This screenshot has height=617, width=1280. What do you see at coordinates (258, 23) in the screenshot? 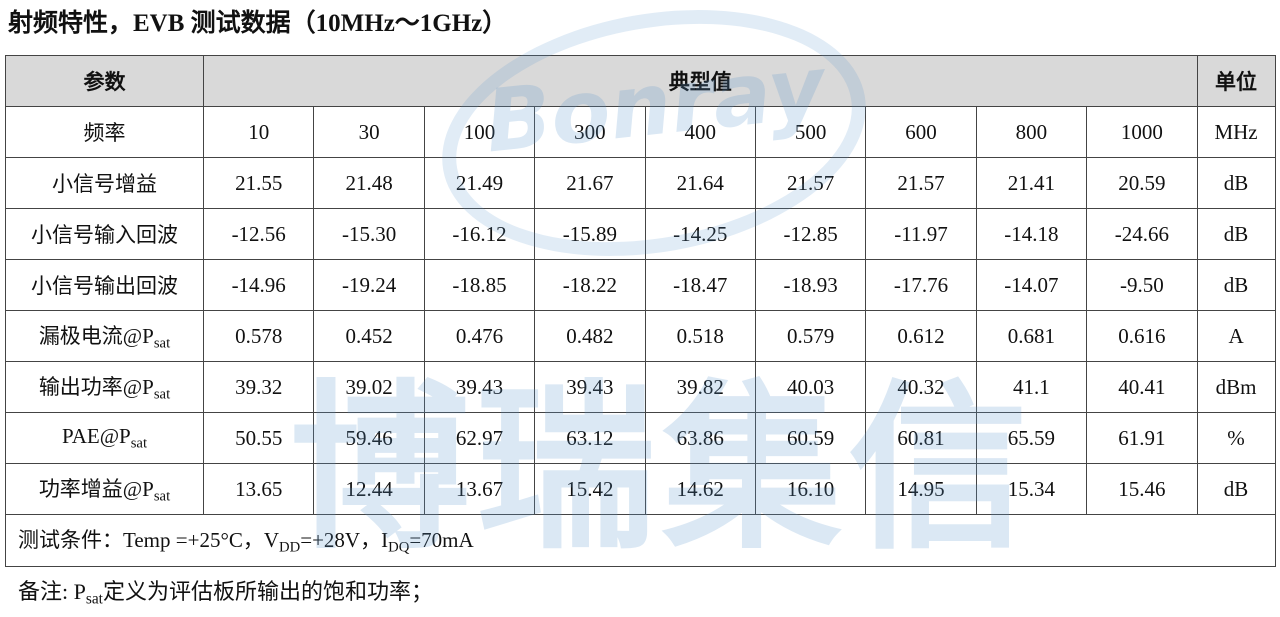
I see `title: 射频特性，EVB 测试数据（10MHz～1GHz）` at bounding box center [258, 23].